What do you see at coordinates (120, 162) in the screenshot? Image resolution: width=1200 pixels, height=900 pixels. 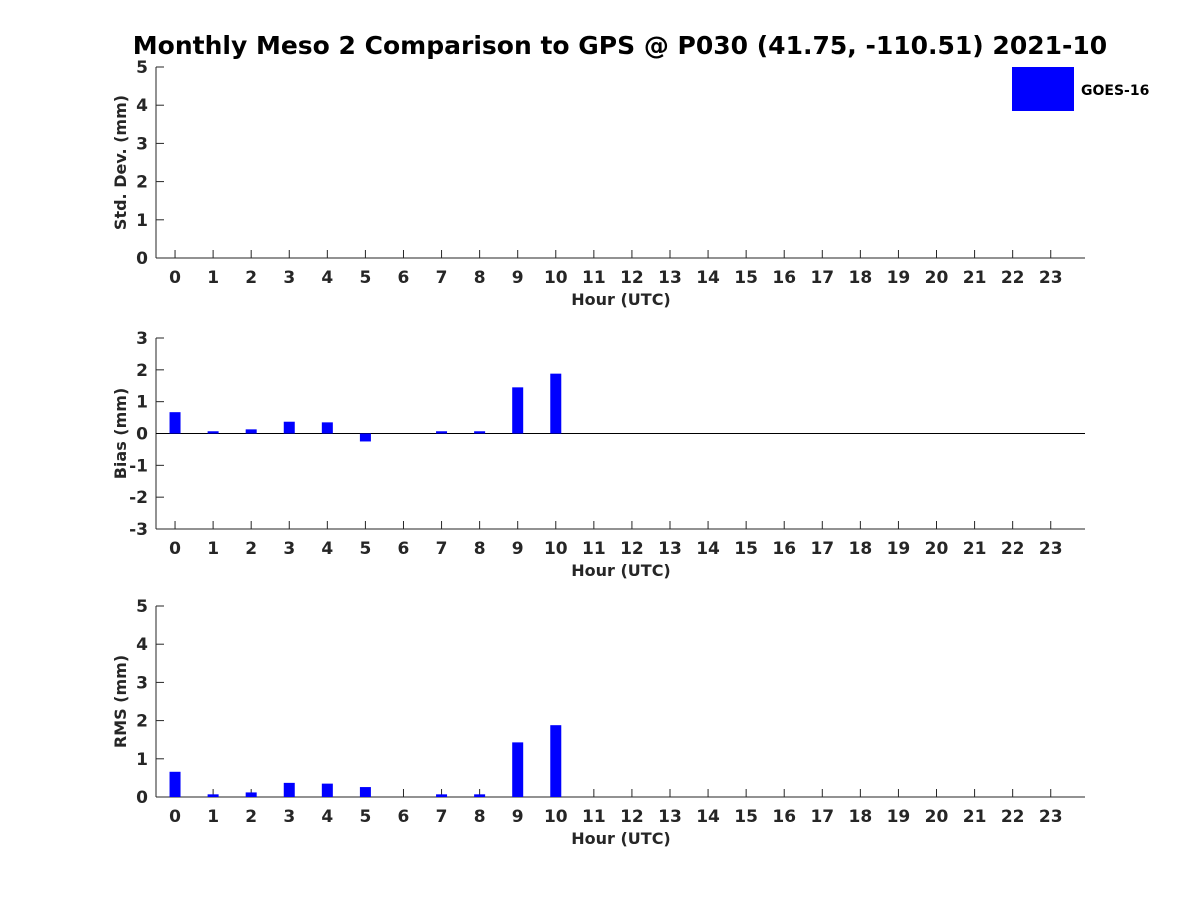 I see `y-axis-label: Std. Dev. (mm)` at bounding box center [120, 162].